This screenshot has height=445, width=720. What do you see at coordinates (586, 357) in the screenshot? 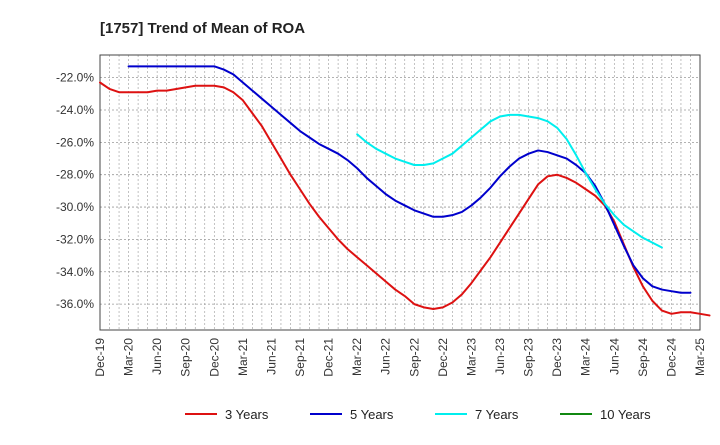
I see `x-tick-label: Mar-24` at bounding box center [586, 357].